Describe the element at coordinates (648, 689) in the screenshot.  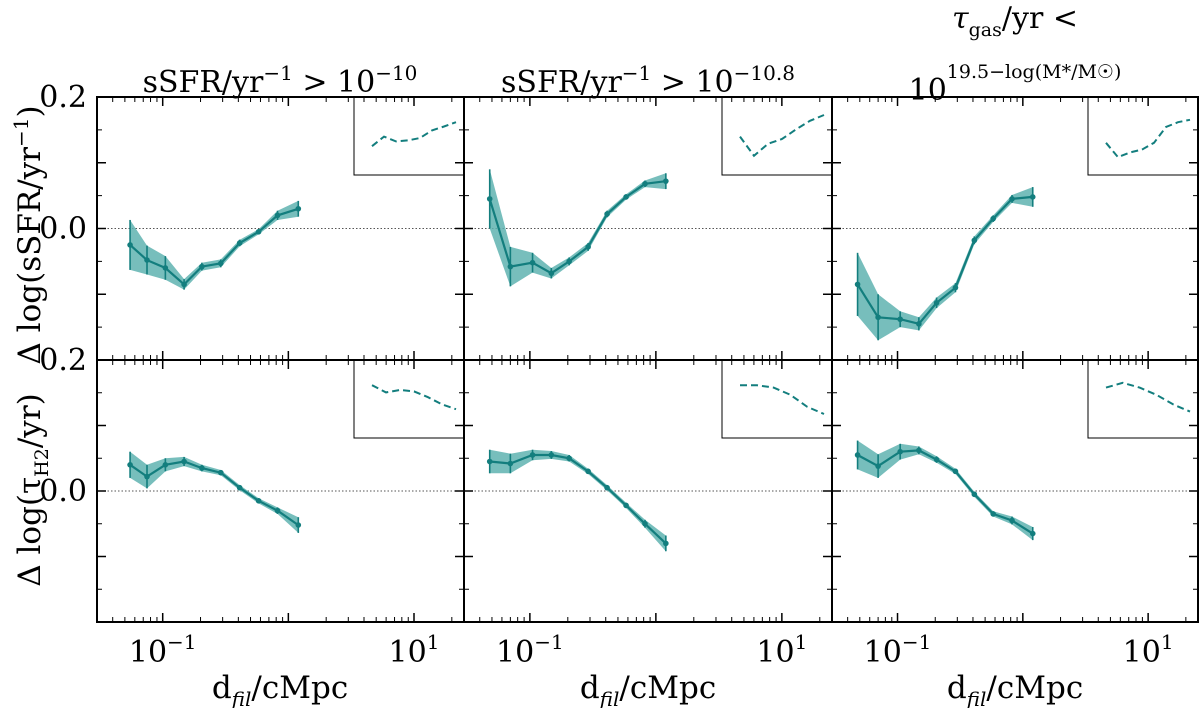
I see `xlabel-col-2: dfil/cMpc` at that location.